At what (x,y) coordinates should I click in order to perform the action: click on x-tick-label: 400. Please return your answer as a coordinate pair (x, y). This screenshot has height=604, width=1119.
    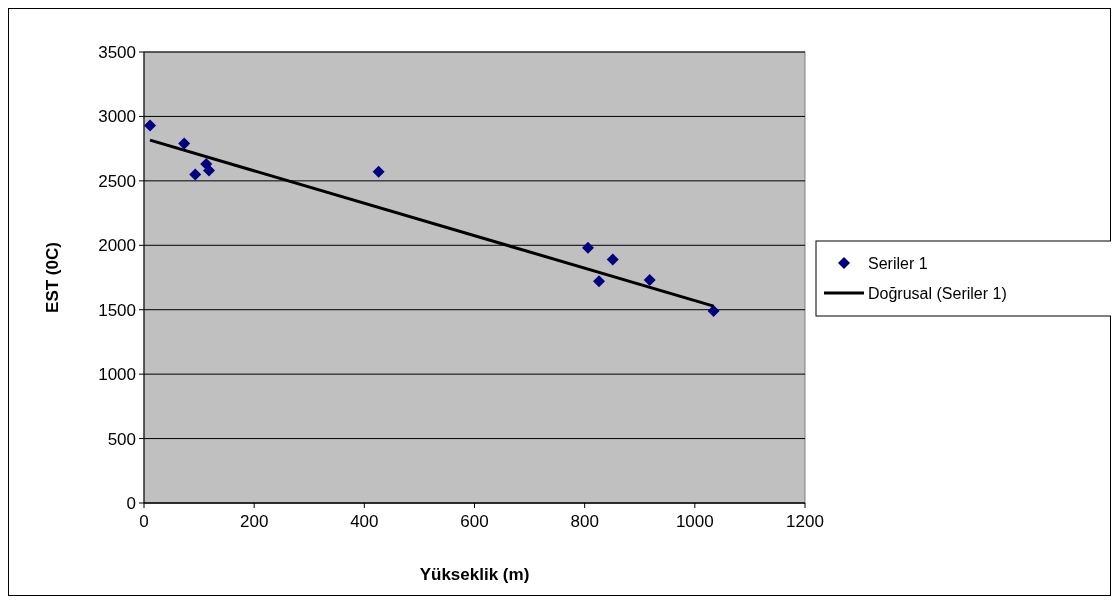
    Looking at the image, I should click on (364, 521).